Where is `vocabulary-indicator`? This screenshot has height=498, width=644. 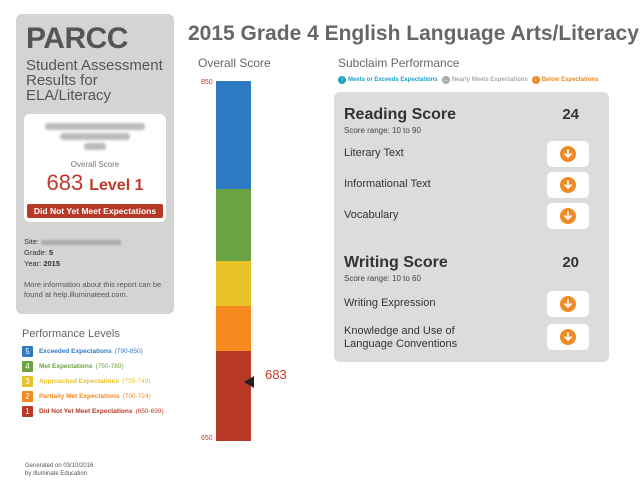
vocabulary-indicator is located at coordinates (568, 216).